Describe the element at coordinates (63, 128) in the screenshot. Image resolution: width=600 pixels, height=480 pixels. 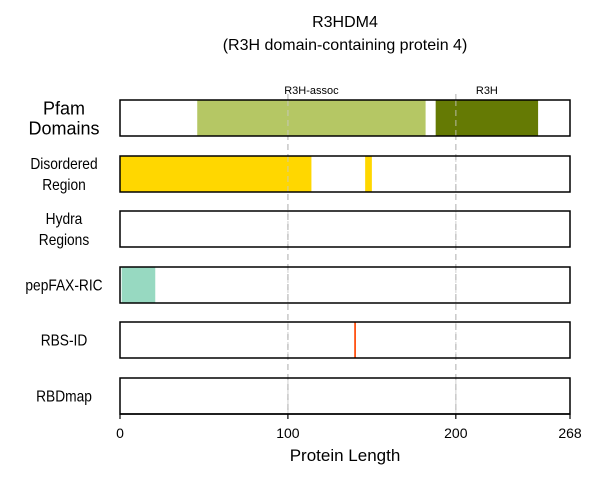
I see `track-label-line: Domains` at that location.